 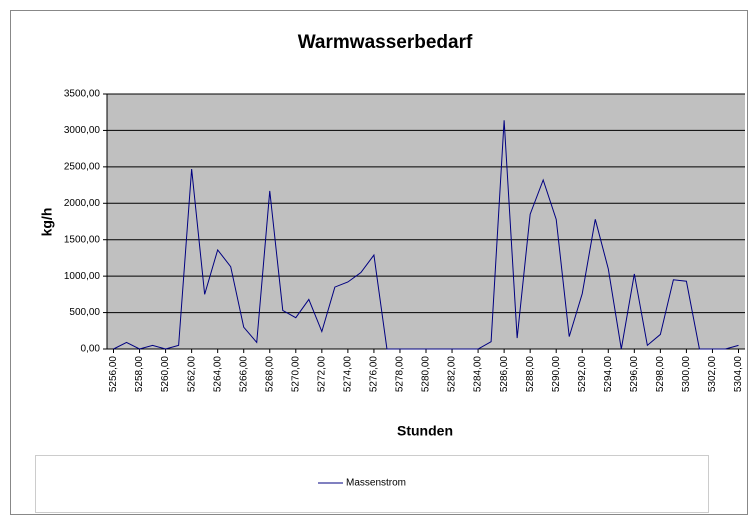 What do you see at coordinates (113, 374) in the screenshot?
I see `x-tick-label: 5256,00` at bounding box center [113, 374].